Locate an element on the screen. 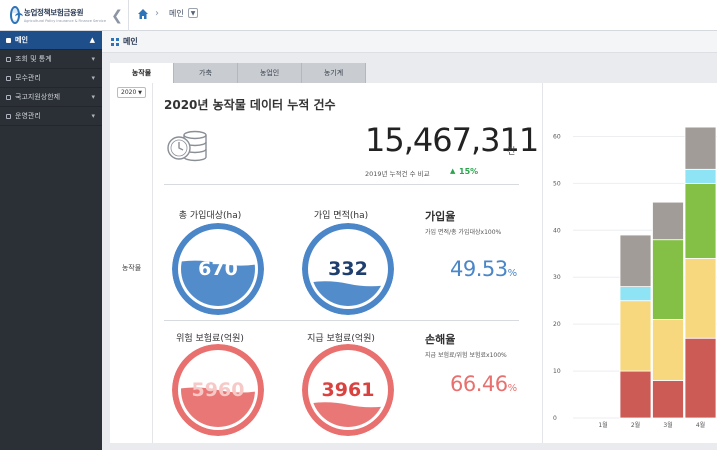 This screenshot has height=450, width=717. ratio-value: 49.53% is located at coordinates (483, 269).